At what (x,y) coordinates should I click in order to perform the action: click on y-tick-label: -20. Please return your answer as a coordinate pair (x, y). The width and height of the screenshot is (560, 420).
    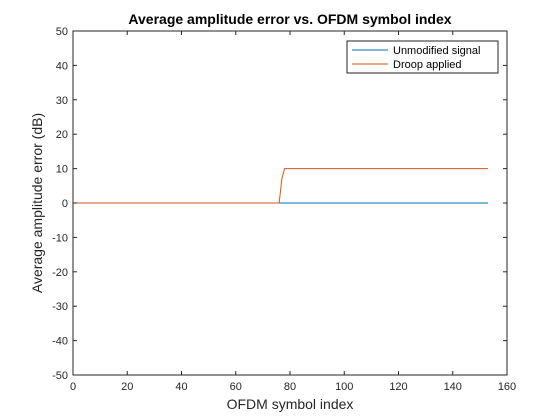
    Looking at the image, I should click on (60, 273).